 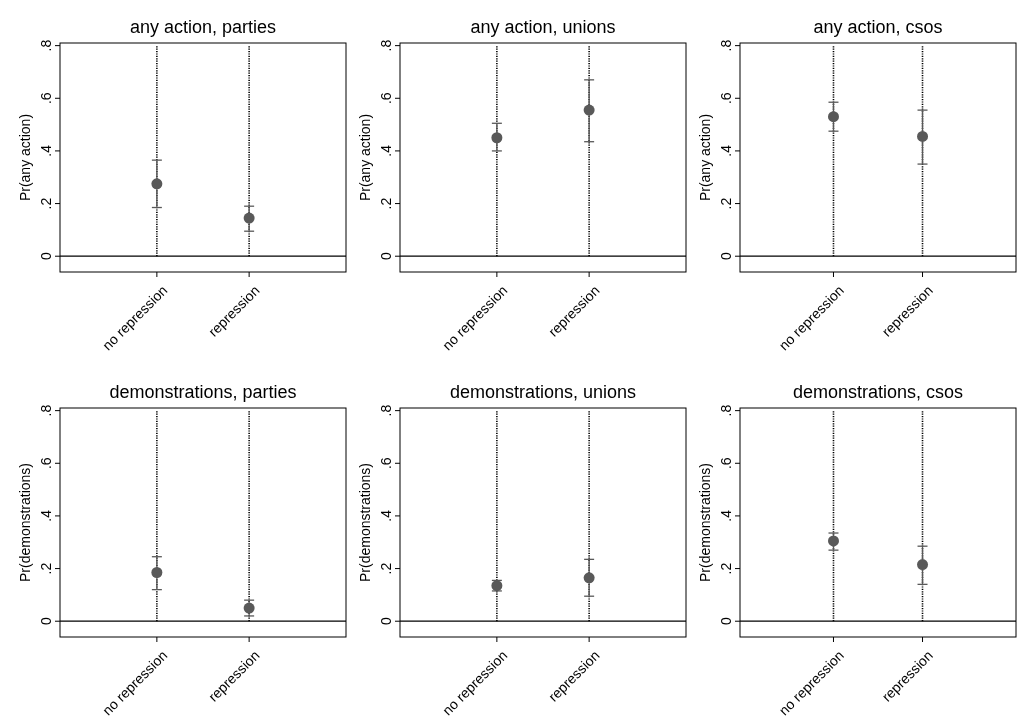 What do you see at coordinates (203, 392) in the screenshot?
I see `chart-title: demonstrations, parties` at bounding box center [203, 392].